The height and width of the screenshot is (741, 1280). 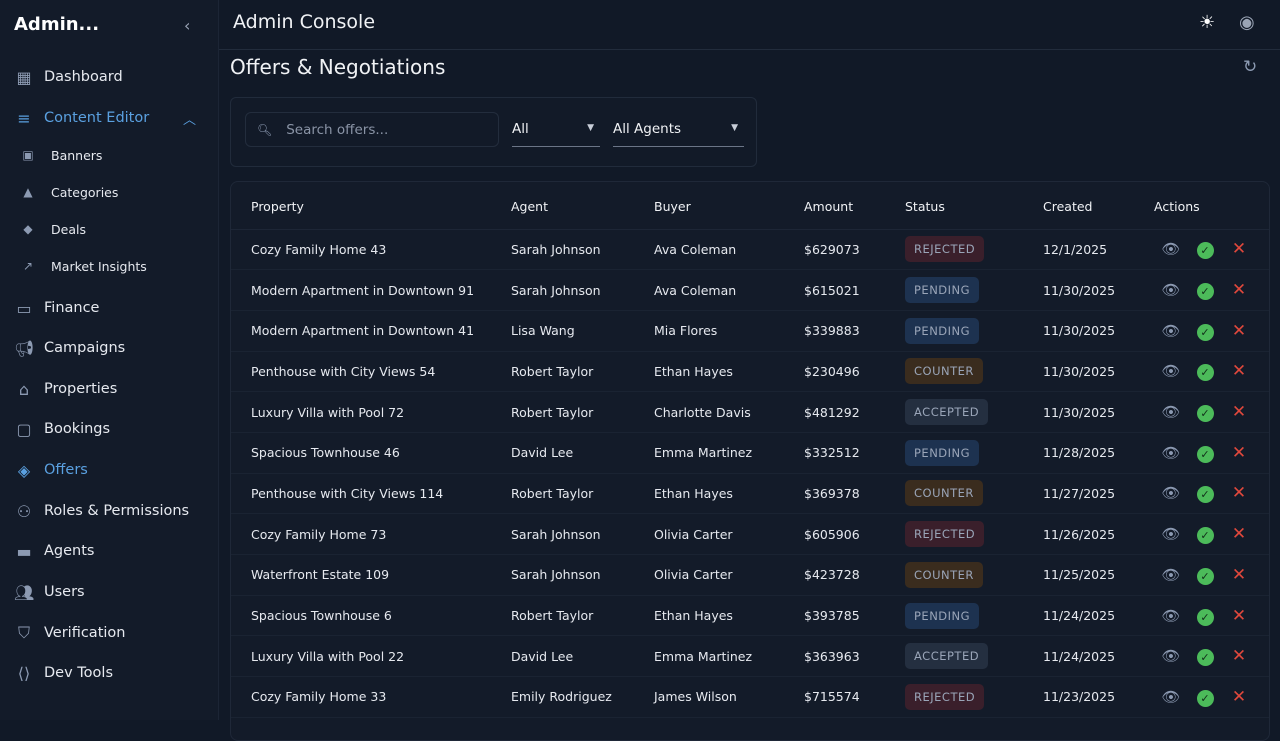 I want to click on search-input, so click(x=386, y=129).